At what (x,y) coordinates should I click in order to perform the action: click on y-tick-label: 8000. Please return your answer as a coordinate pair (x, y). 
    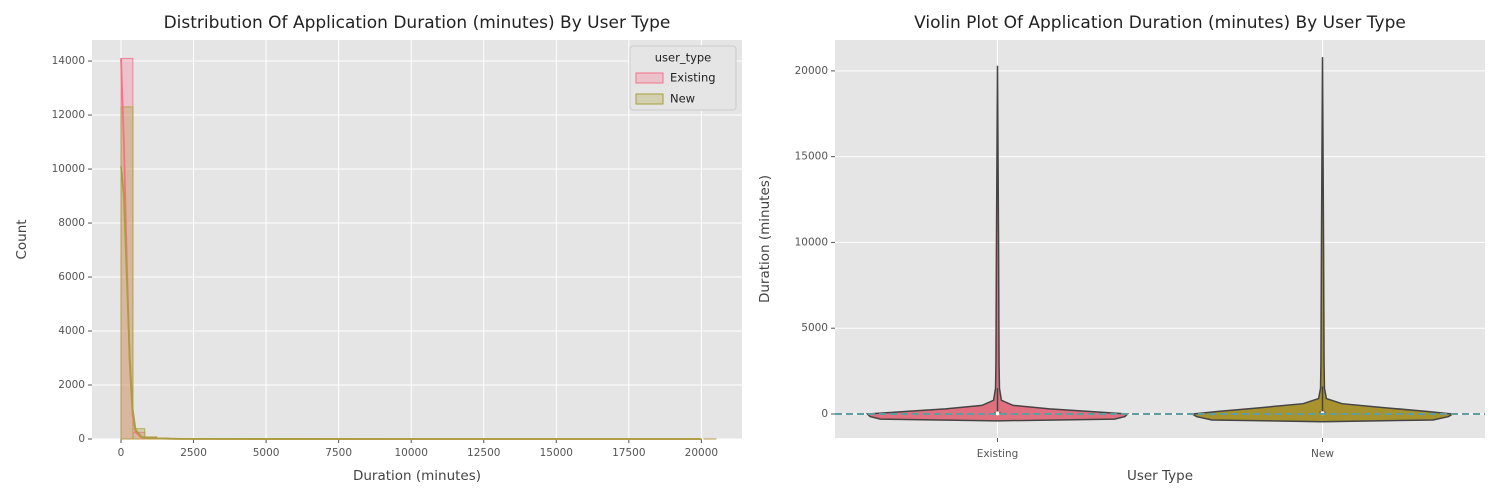
    Looking at the image, I should click on (71, 223).